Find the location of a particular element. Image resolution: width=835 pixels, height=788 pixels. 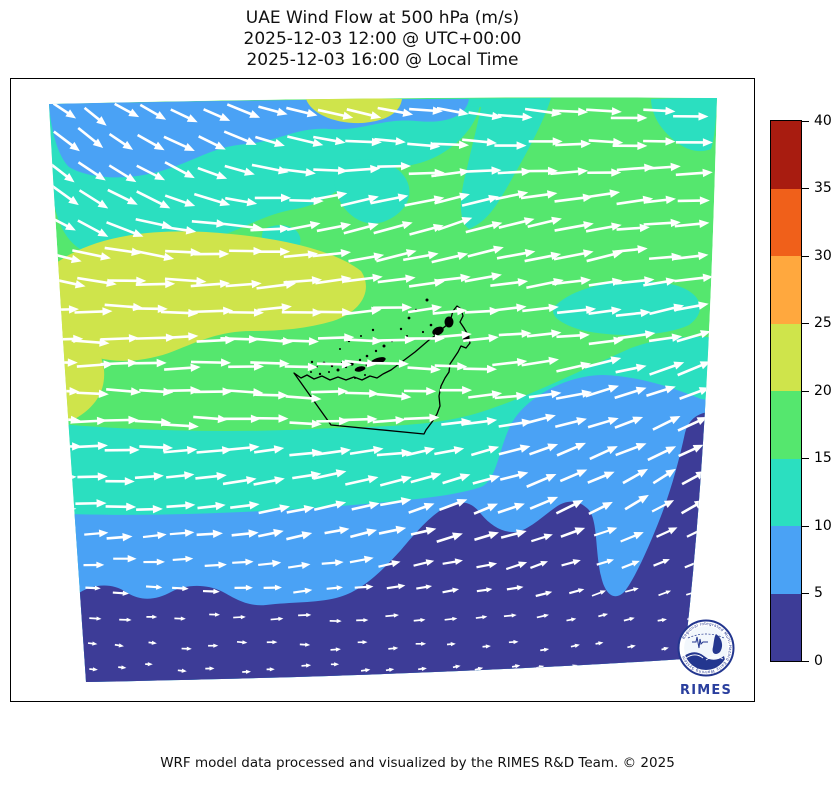

chart-subtitle-utc: 2025-12-03 12:00 @ UTC+00:00 is located at coordinates (382, 39).